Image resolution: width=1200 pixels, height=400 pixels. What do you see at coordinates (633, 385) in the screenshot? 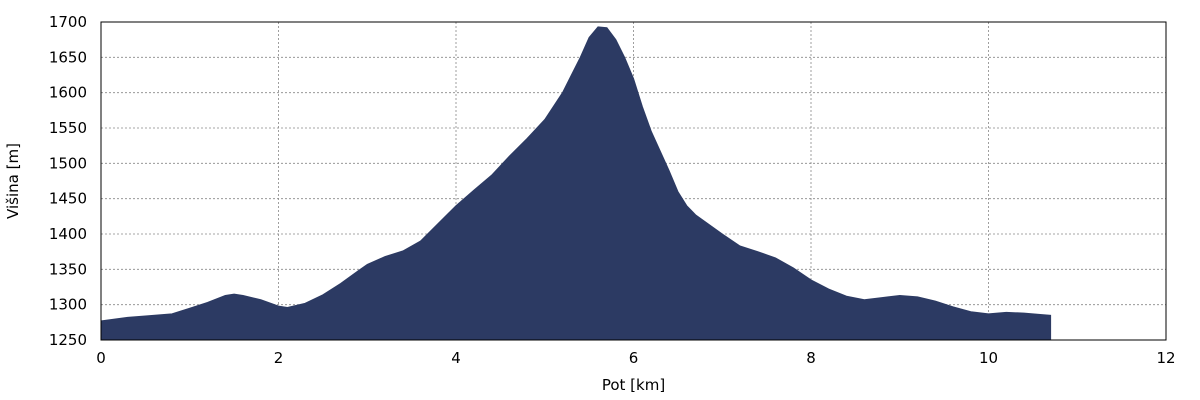
I see `x-axis-label: Pot [km]` at bounding box center [633, 385].